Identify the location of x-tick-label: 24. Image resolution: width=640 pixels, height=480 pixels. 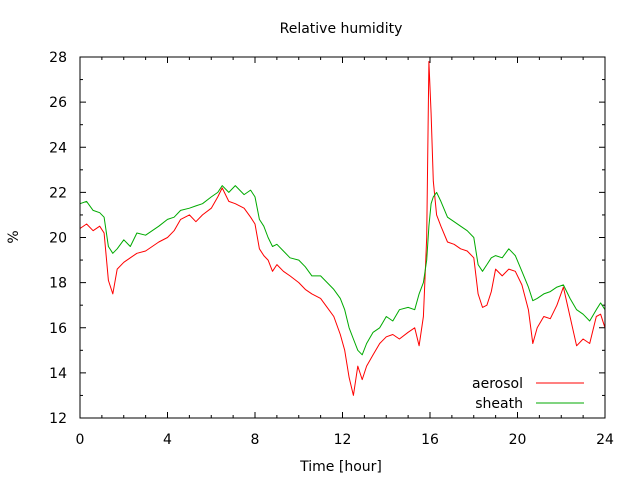
(605, 440).